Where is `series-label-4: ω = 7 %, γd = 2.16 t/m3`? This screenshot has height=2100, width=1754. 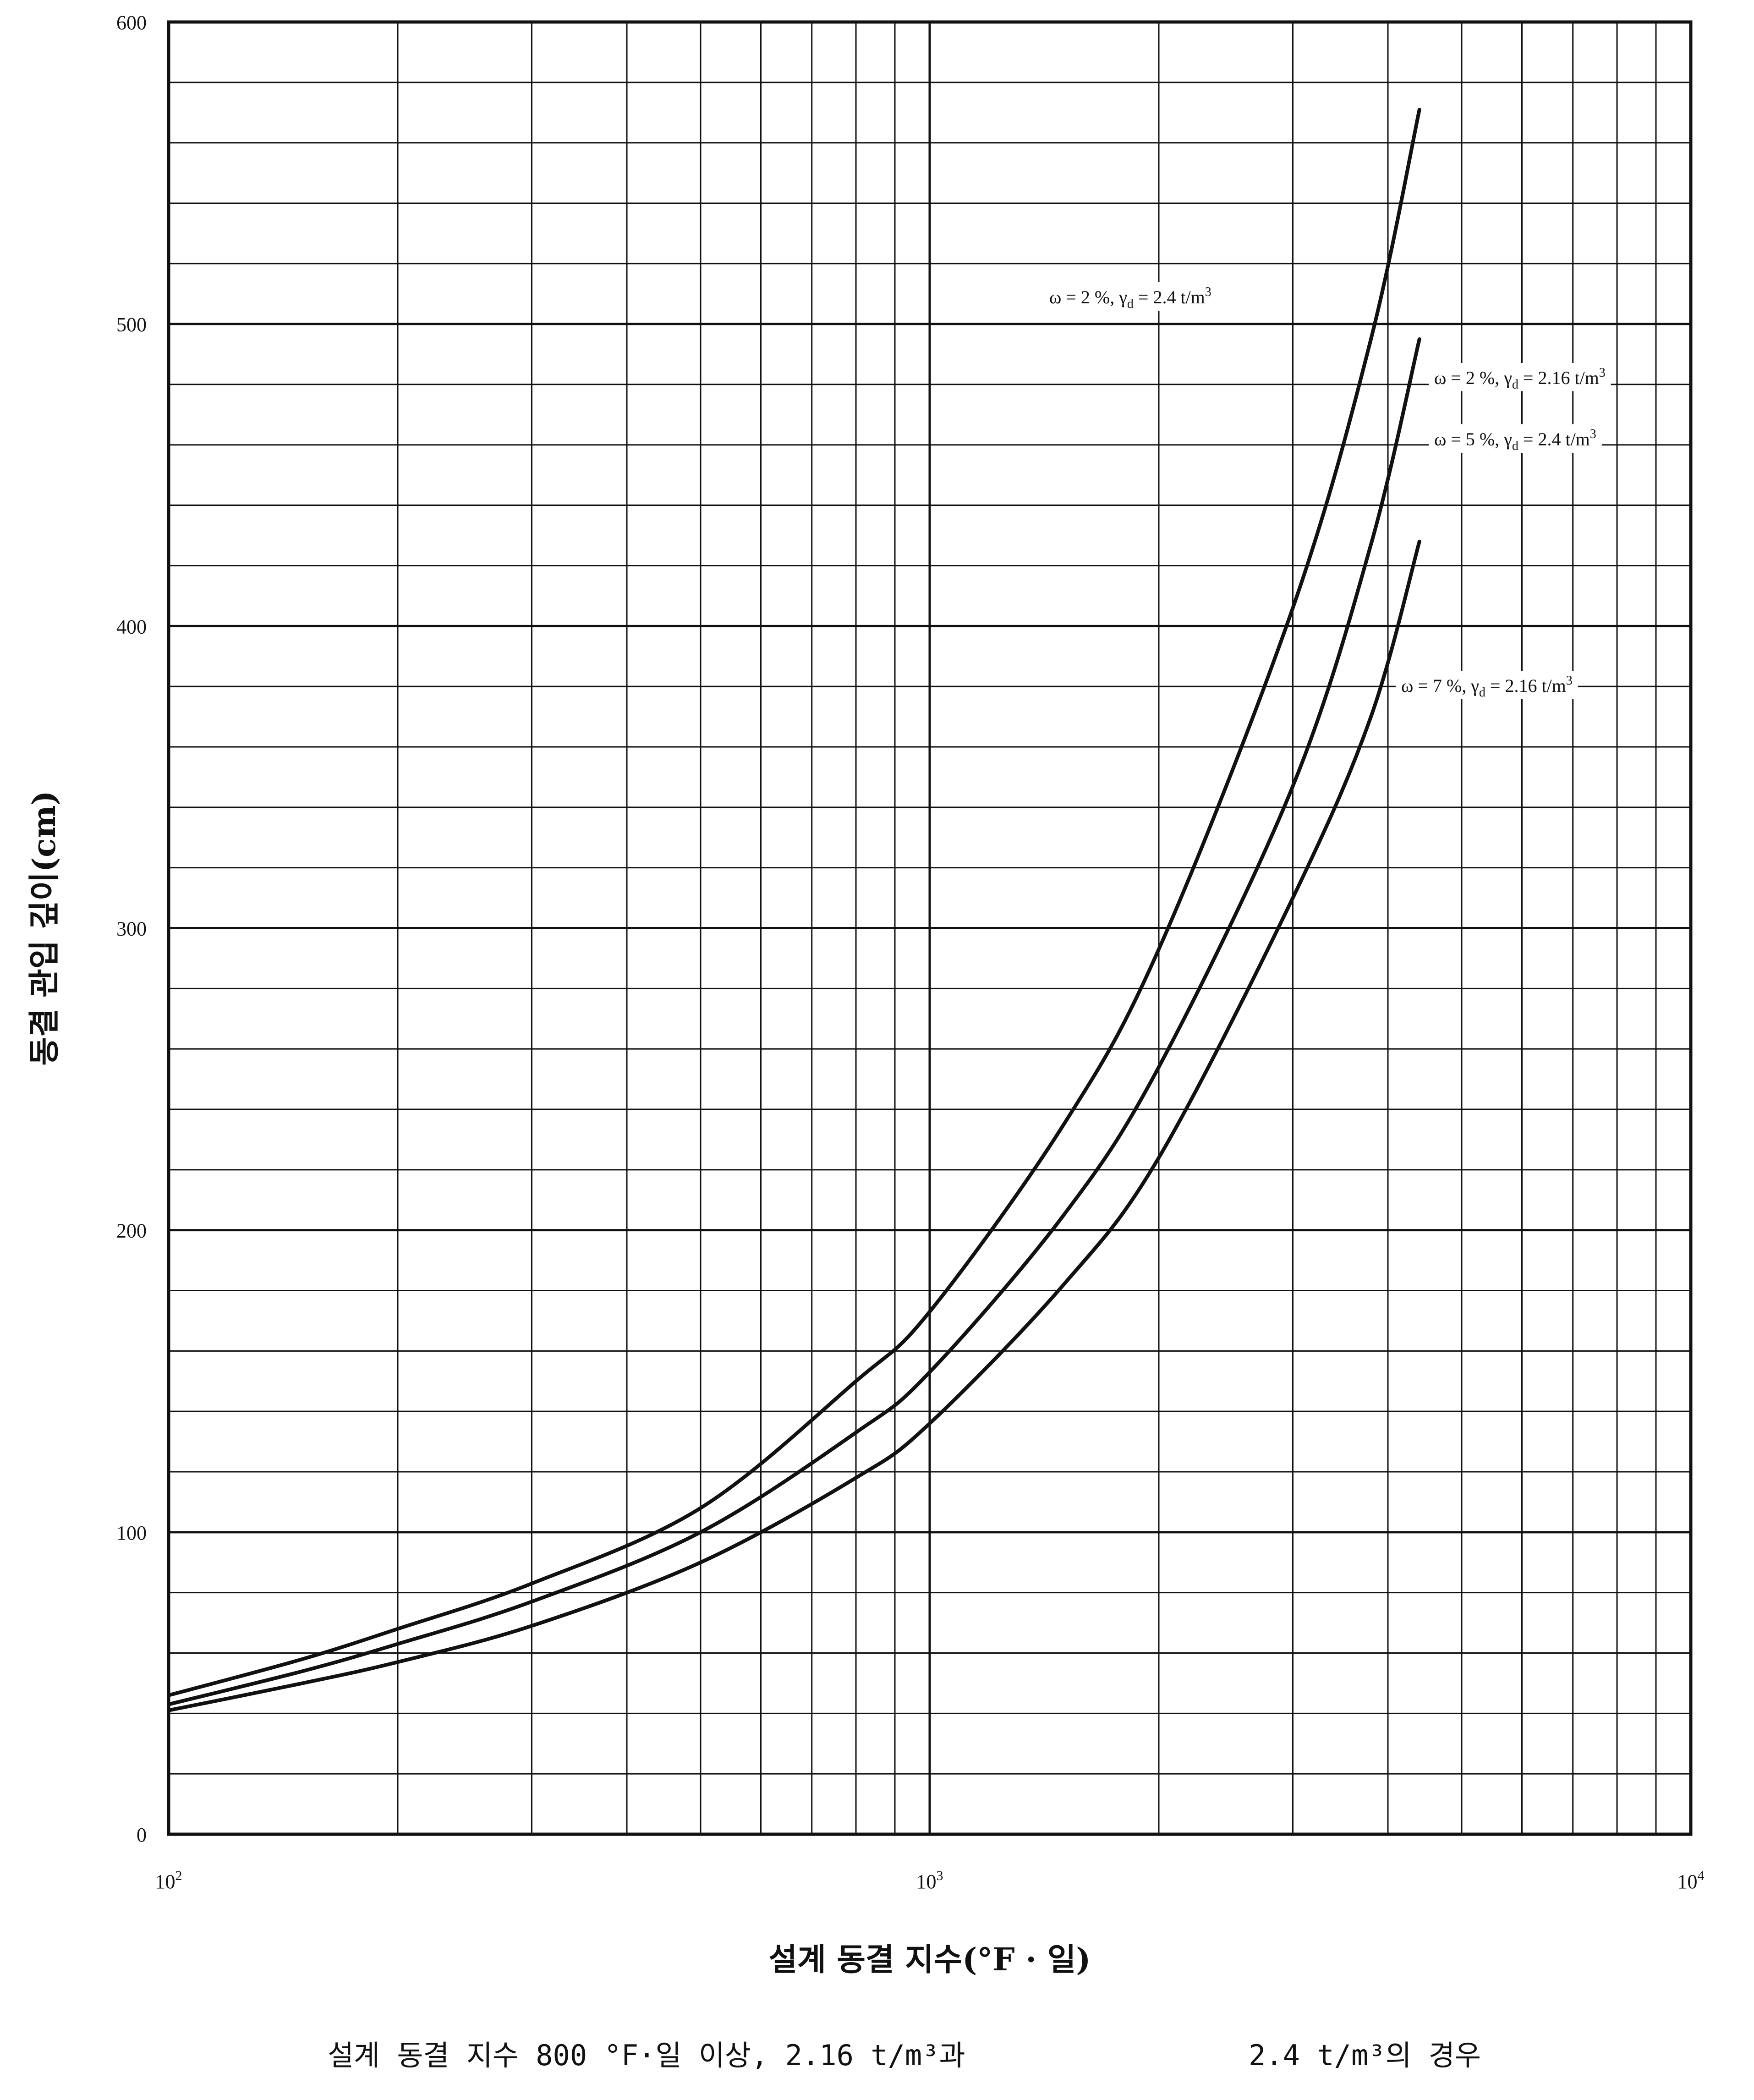
series-label-4: ω = 7 %, γd = 2.16 t/m3 is located at coordinates (1487, 687).